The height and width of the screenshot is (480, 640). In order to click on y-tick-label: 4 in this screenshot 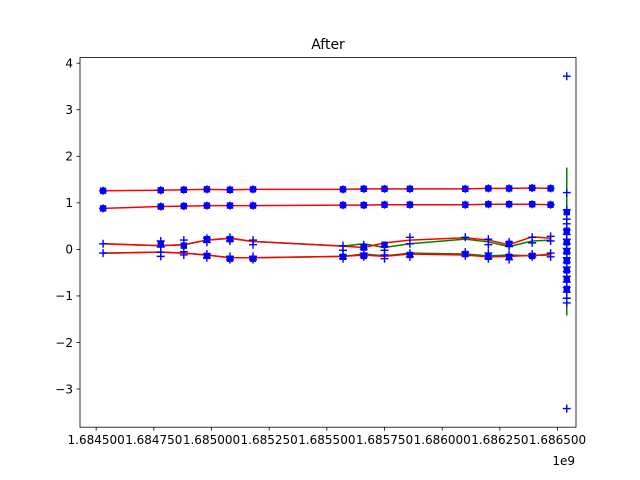, I will do `click(69, 63)`.